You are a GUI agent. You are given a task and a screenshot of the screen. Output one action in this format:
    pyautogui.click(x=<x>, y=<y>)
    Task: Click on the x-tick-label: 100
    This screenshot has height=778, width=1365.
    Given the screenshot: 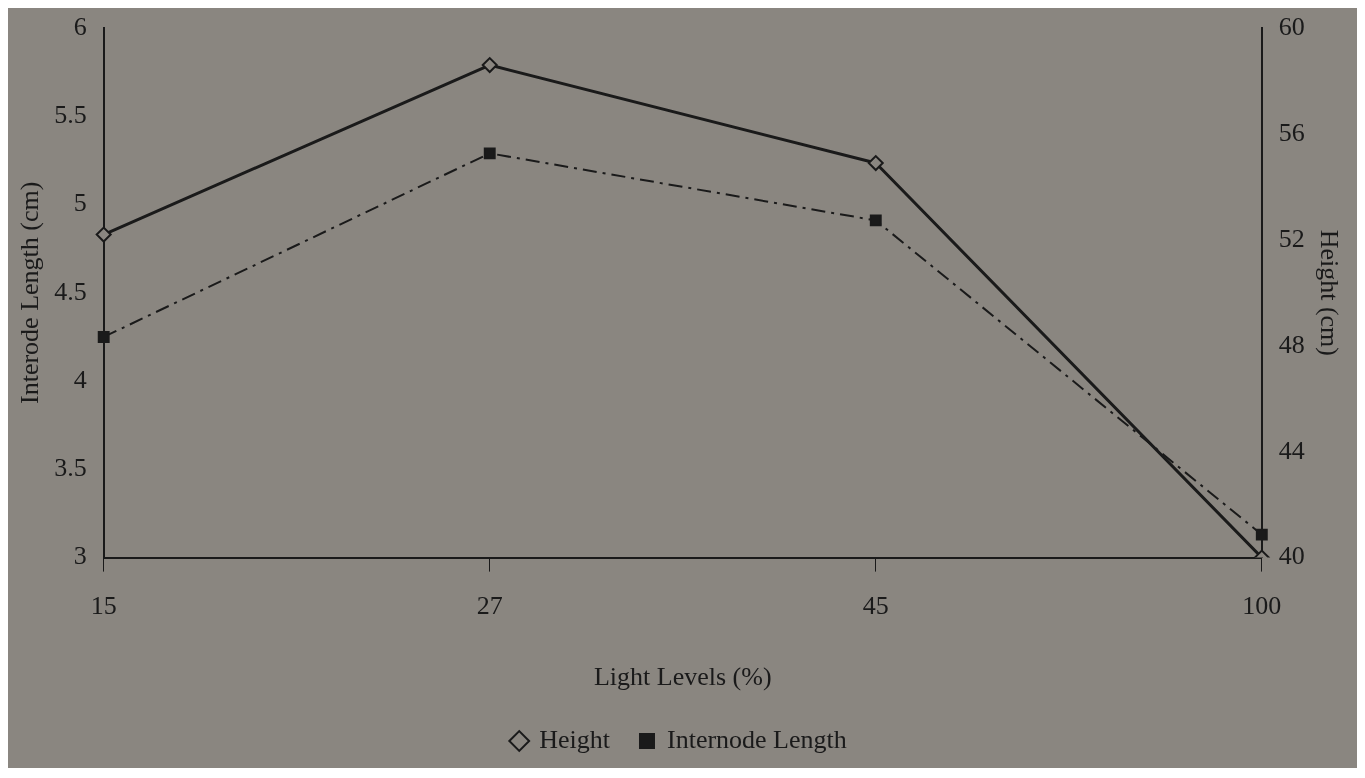 What is the action you would take?
    pyautogui.click(x=1262, y=606)
    